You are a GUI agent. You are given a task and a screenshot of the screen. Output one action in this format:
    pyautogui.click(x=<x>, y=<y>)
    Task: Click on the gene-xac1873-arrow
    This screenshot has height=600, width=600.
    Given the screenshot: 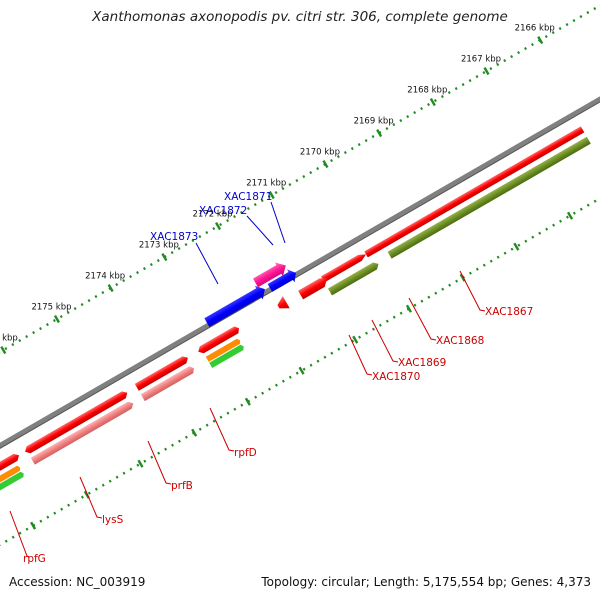 What is the action you would take?
    pyautogui.click(x=236, y=305)
    